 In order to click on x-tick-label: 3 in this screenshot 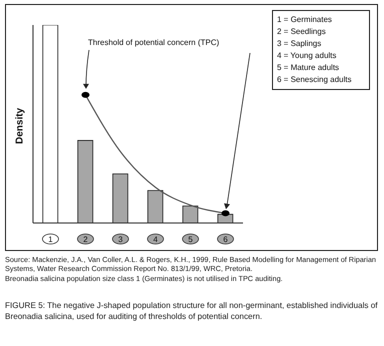, I will do `click(121, 239)`.